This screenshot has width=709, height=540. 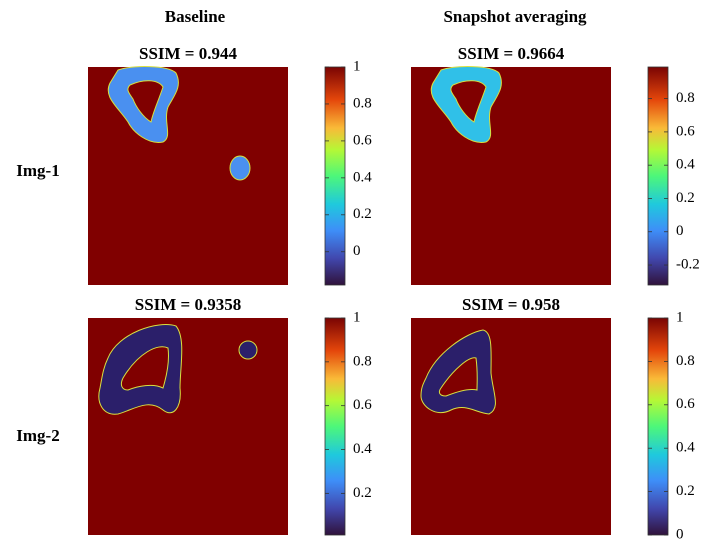 I want to click on row-label: Img-1, so click(x=37, y=170).